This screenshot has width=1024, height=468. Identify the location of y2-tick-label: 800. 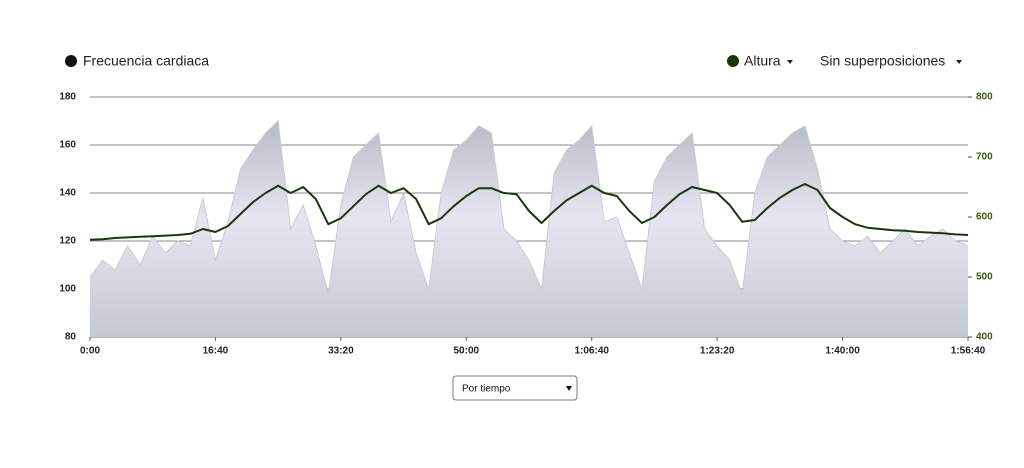
(984, 97).